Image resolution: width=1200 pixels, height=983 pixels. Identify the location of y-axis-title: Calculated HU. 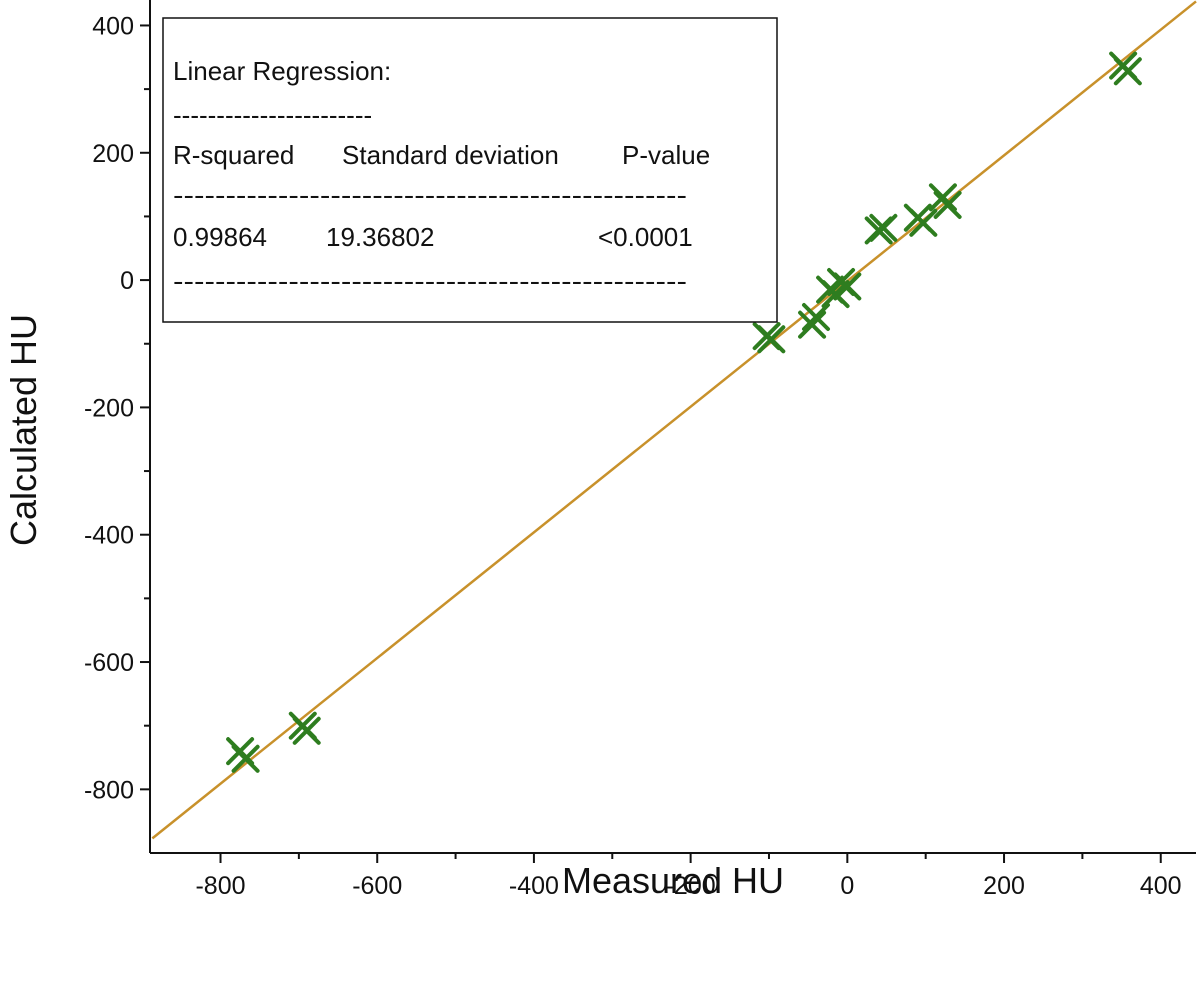
(23, 430).